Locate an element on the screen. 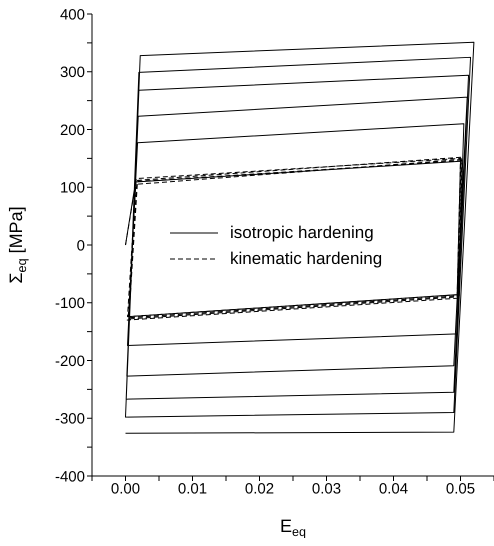 The width and height of the screenshot is (494, 546). legend-label: isotropic hardening is located at coordinates (302, 233).